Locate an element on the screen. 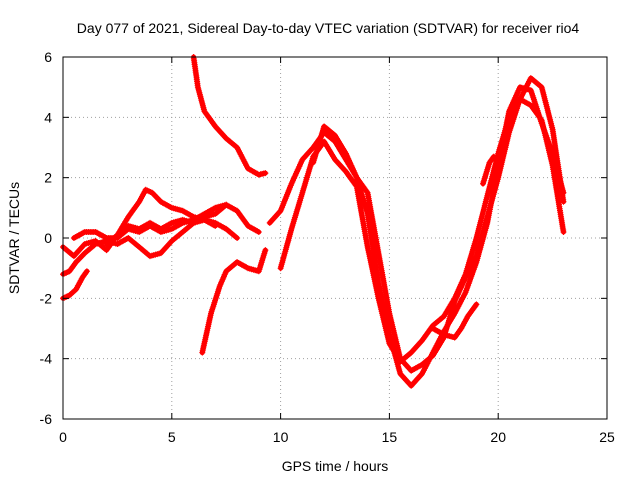  y-tick-label: 4 is located at coordinates (48, 117).